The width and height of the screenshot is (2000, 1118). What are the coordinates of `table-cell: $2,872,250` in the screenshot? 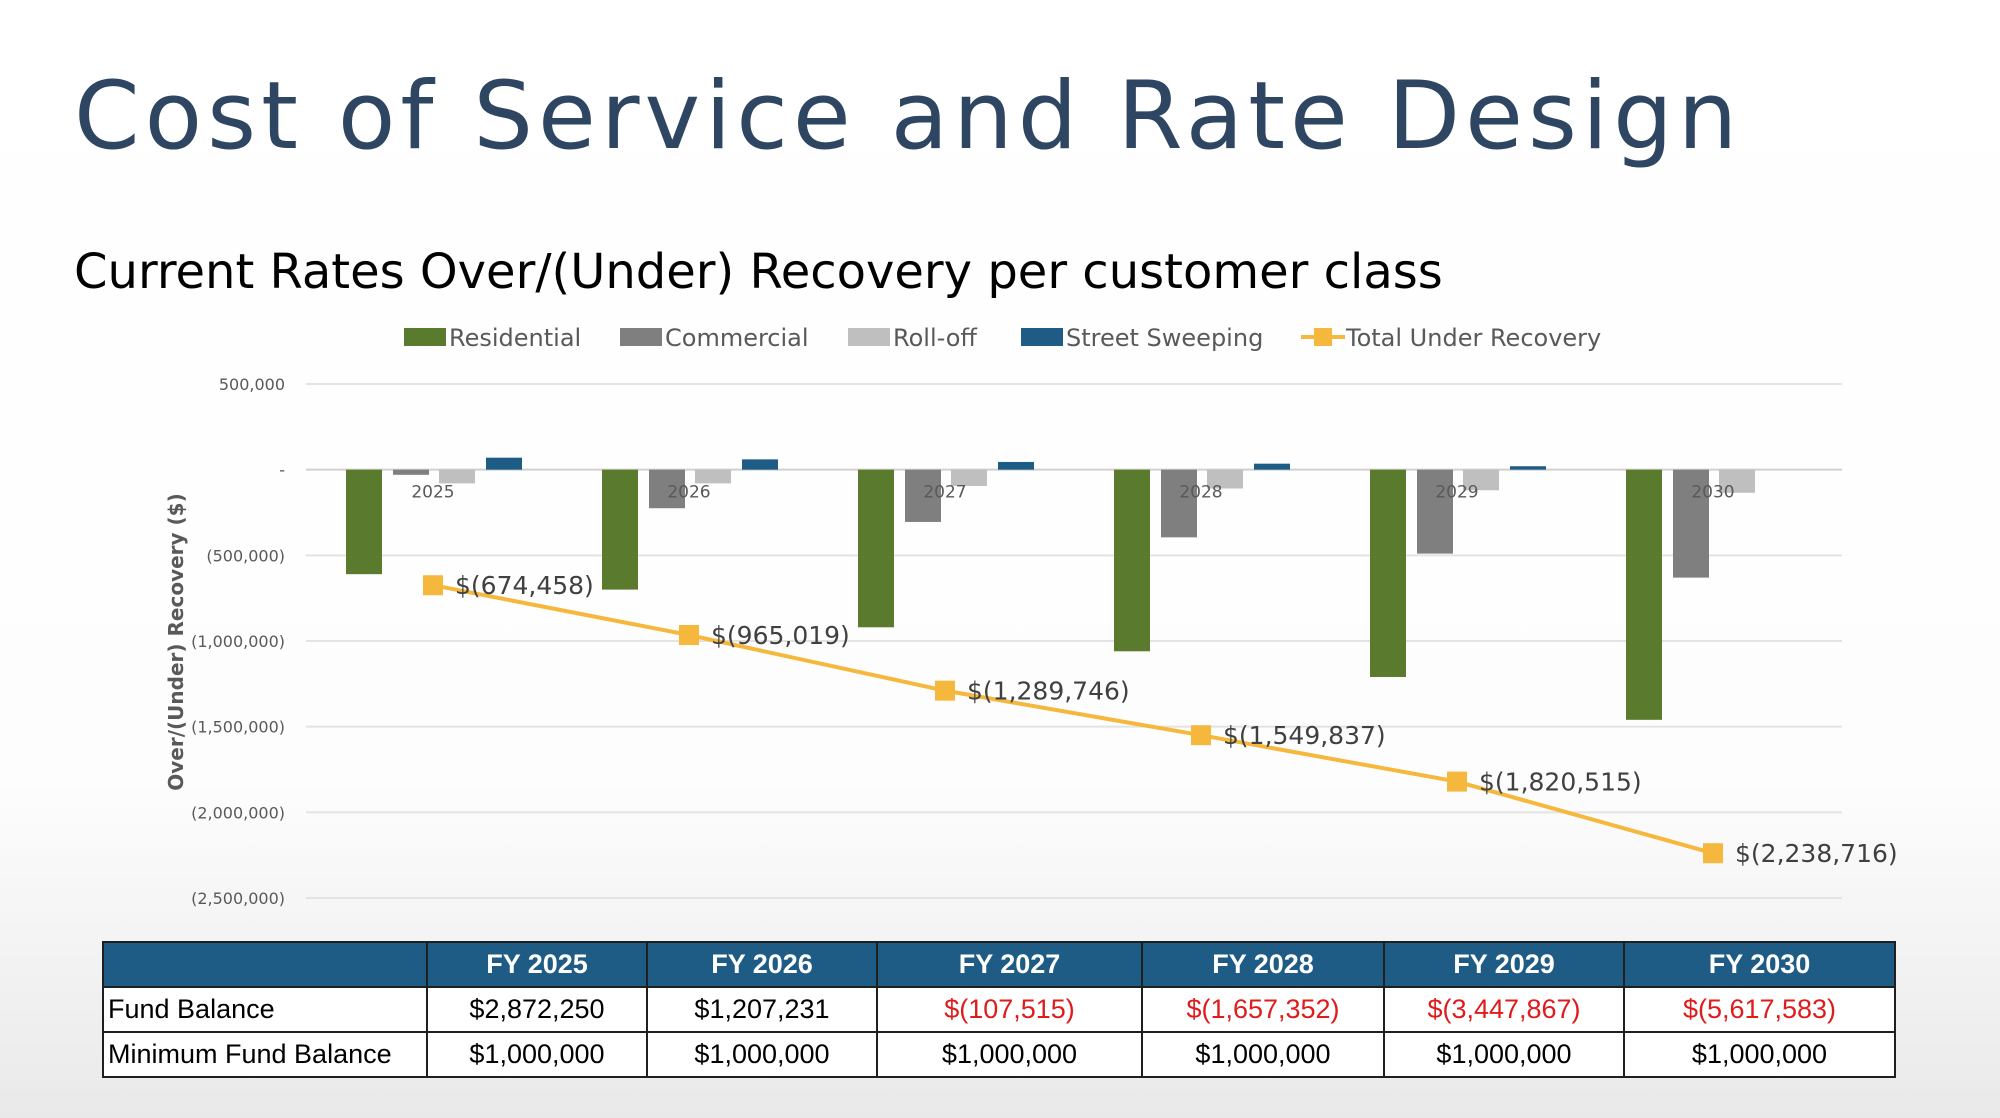 It's located at (537, 1009).